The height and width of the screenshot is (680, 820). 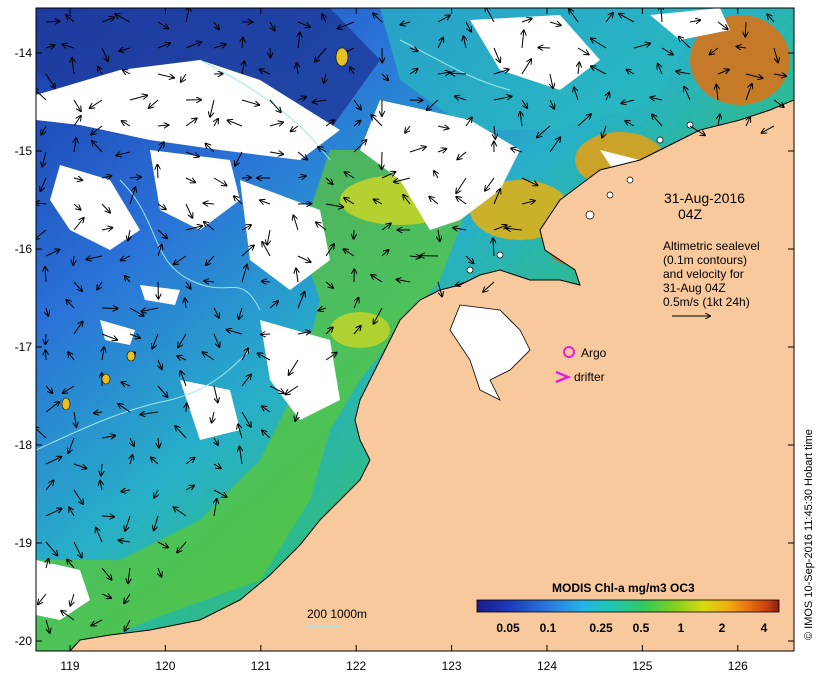 What do you see at coordinates (628, 606) in the screenshot?
I see `colorbar-gradient` at bounding box center [628, 606].